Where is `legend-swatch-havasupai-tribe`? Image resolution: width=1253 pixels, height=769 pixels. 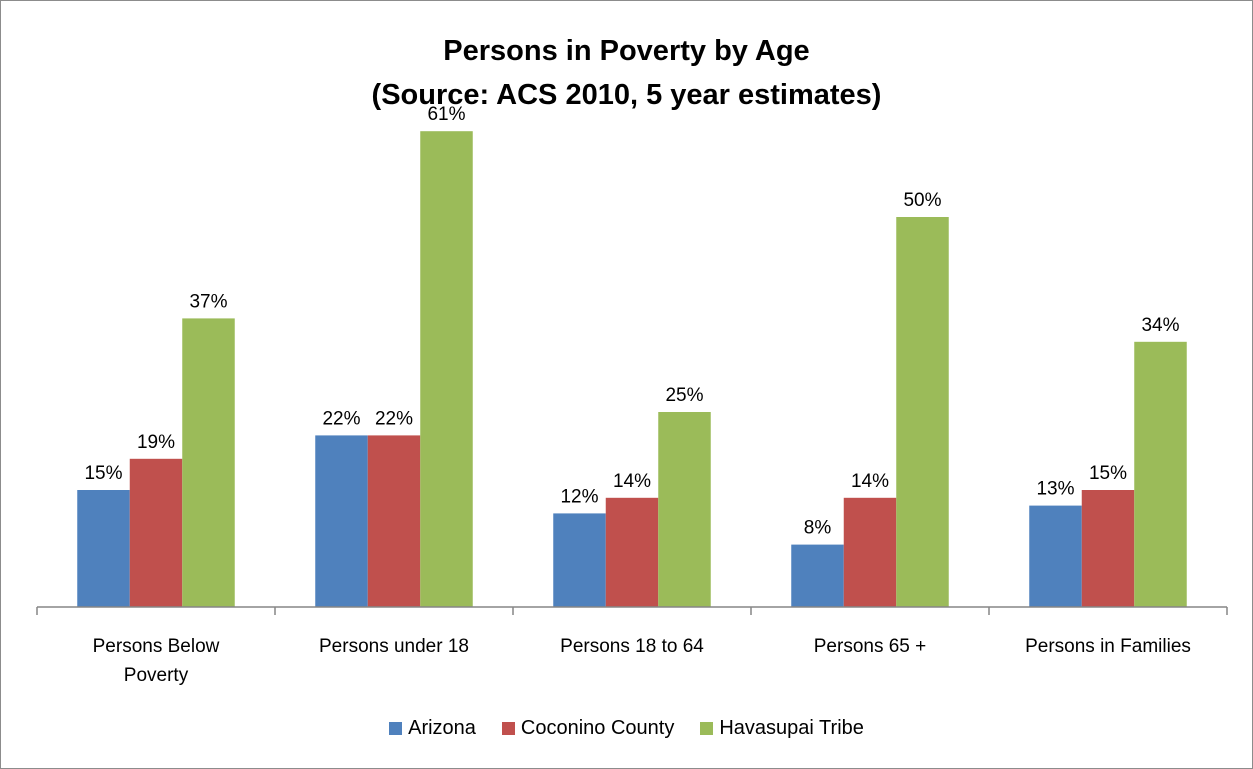 legend-swatch-havasupai-tribe is located at coordinates (707, 728).